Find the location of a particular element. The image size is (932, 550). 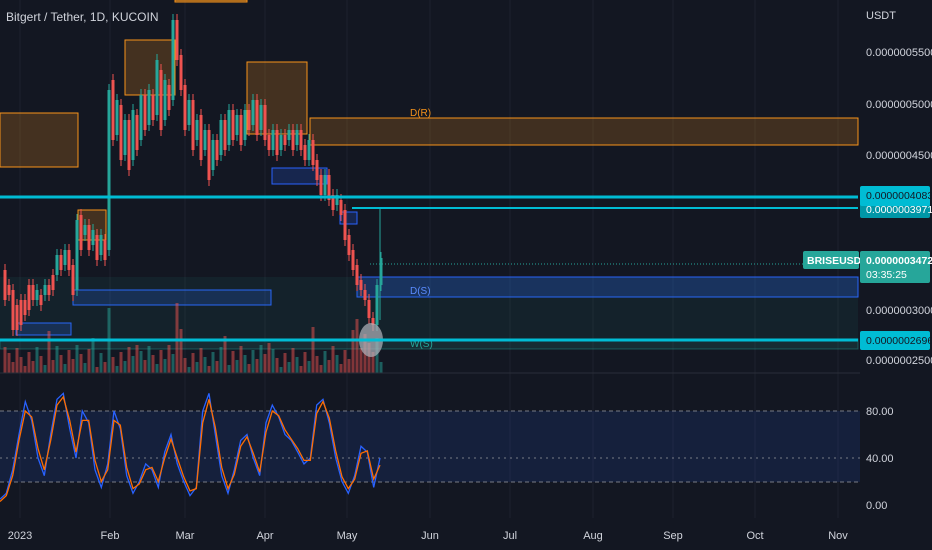

time-axis-label: Feb is located at coordinates (110, 536).